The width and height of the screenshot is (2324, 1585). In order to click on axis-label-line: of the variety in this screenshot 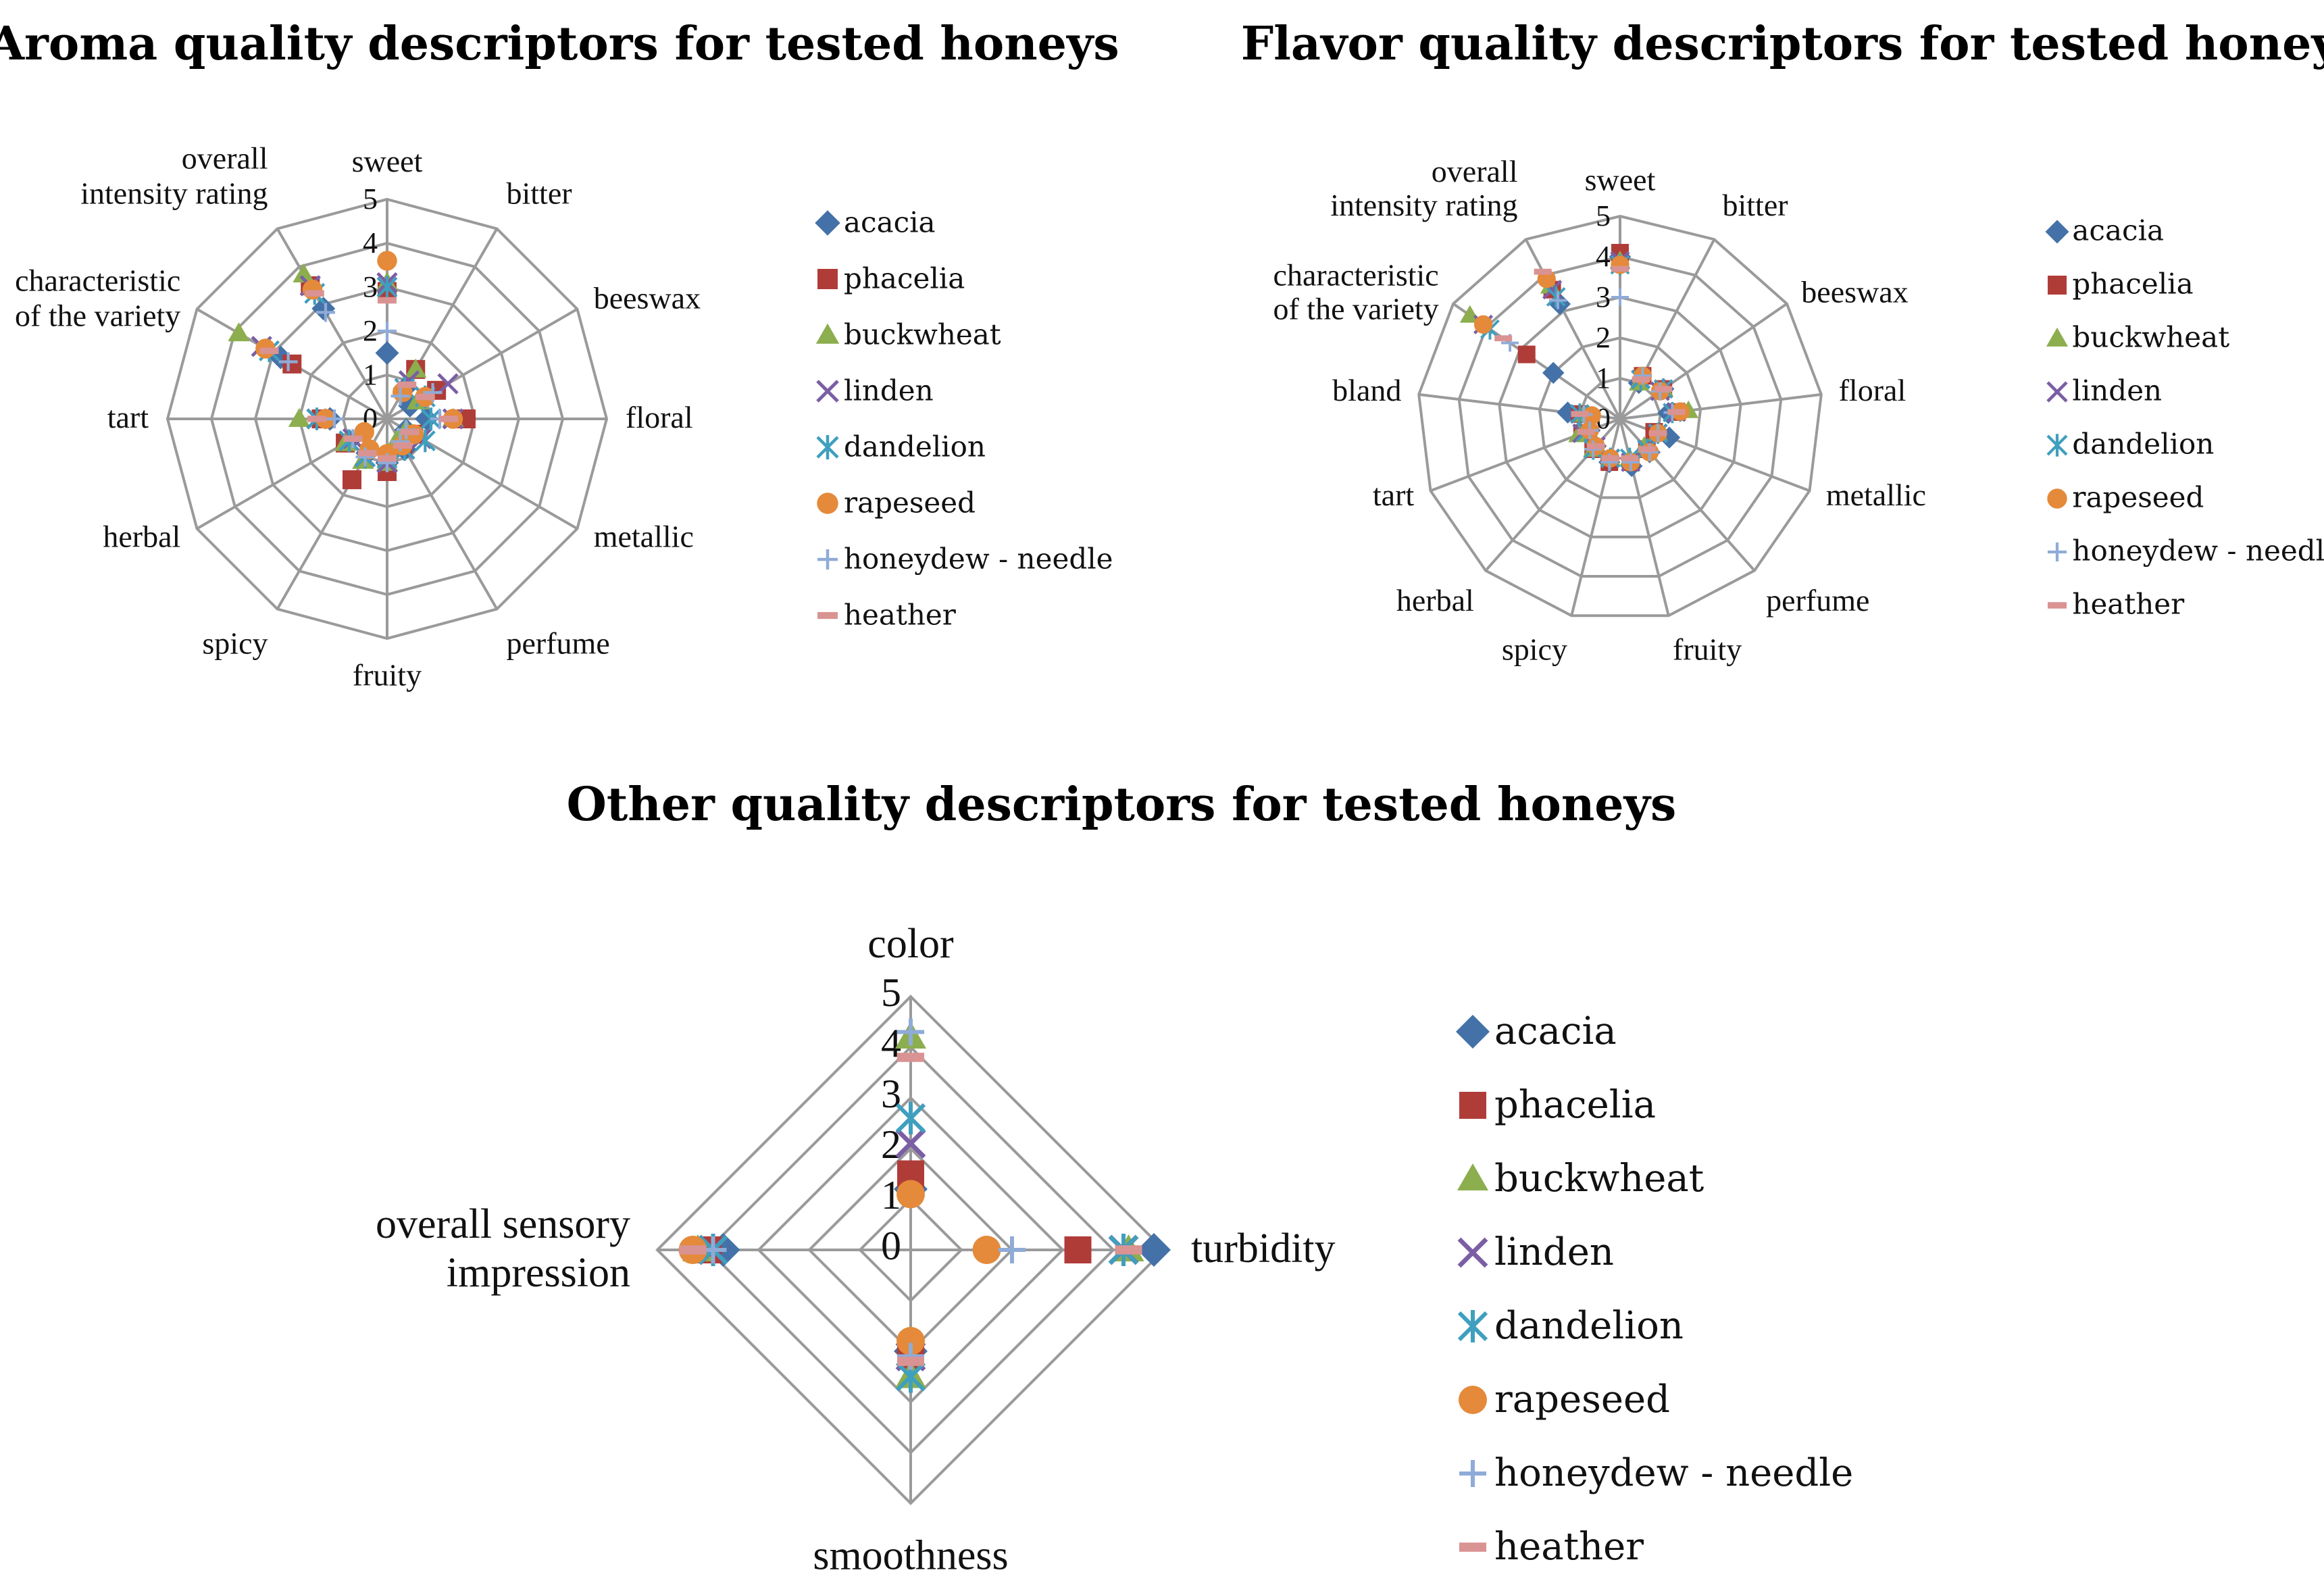, I will do `click(97, 316)`.